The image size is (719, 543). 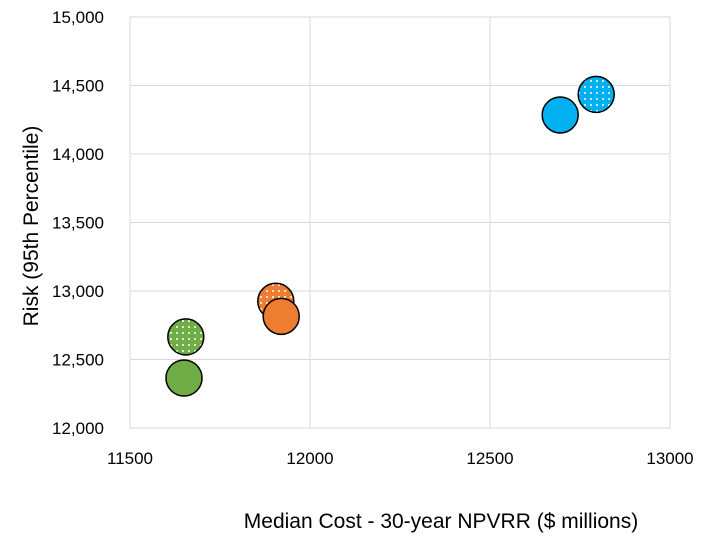 I want to click on x-tick-label: 11500, so click(x=130, y=458).